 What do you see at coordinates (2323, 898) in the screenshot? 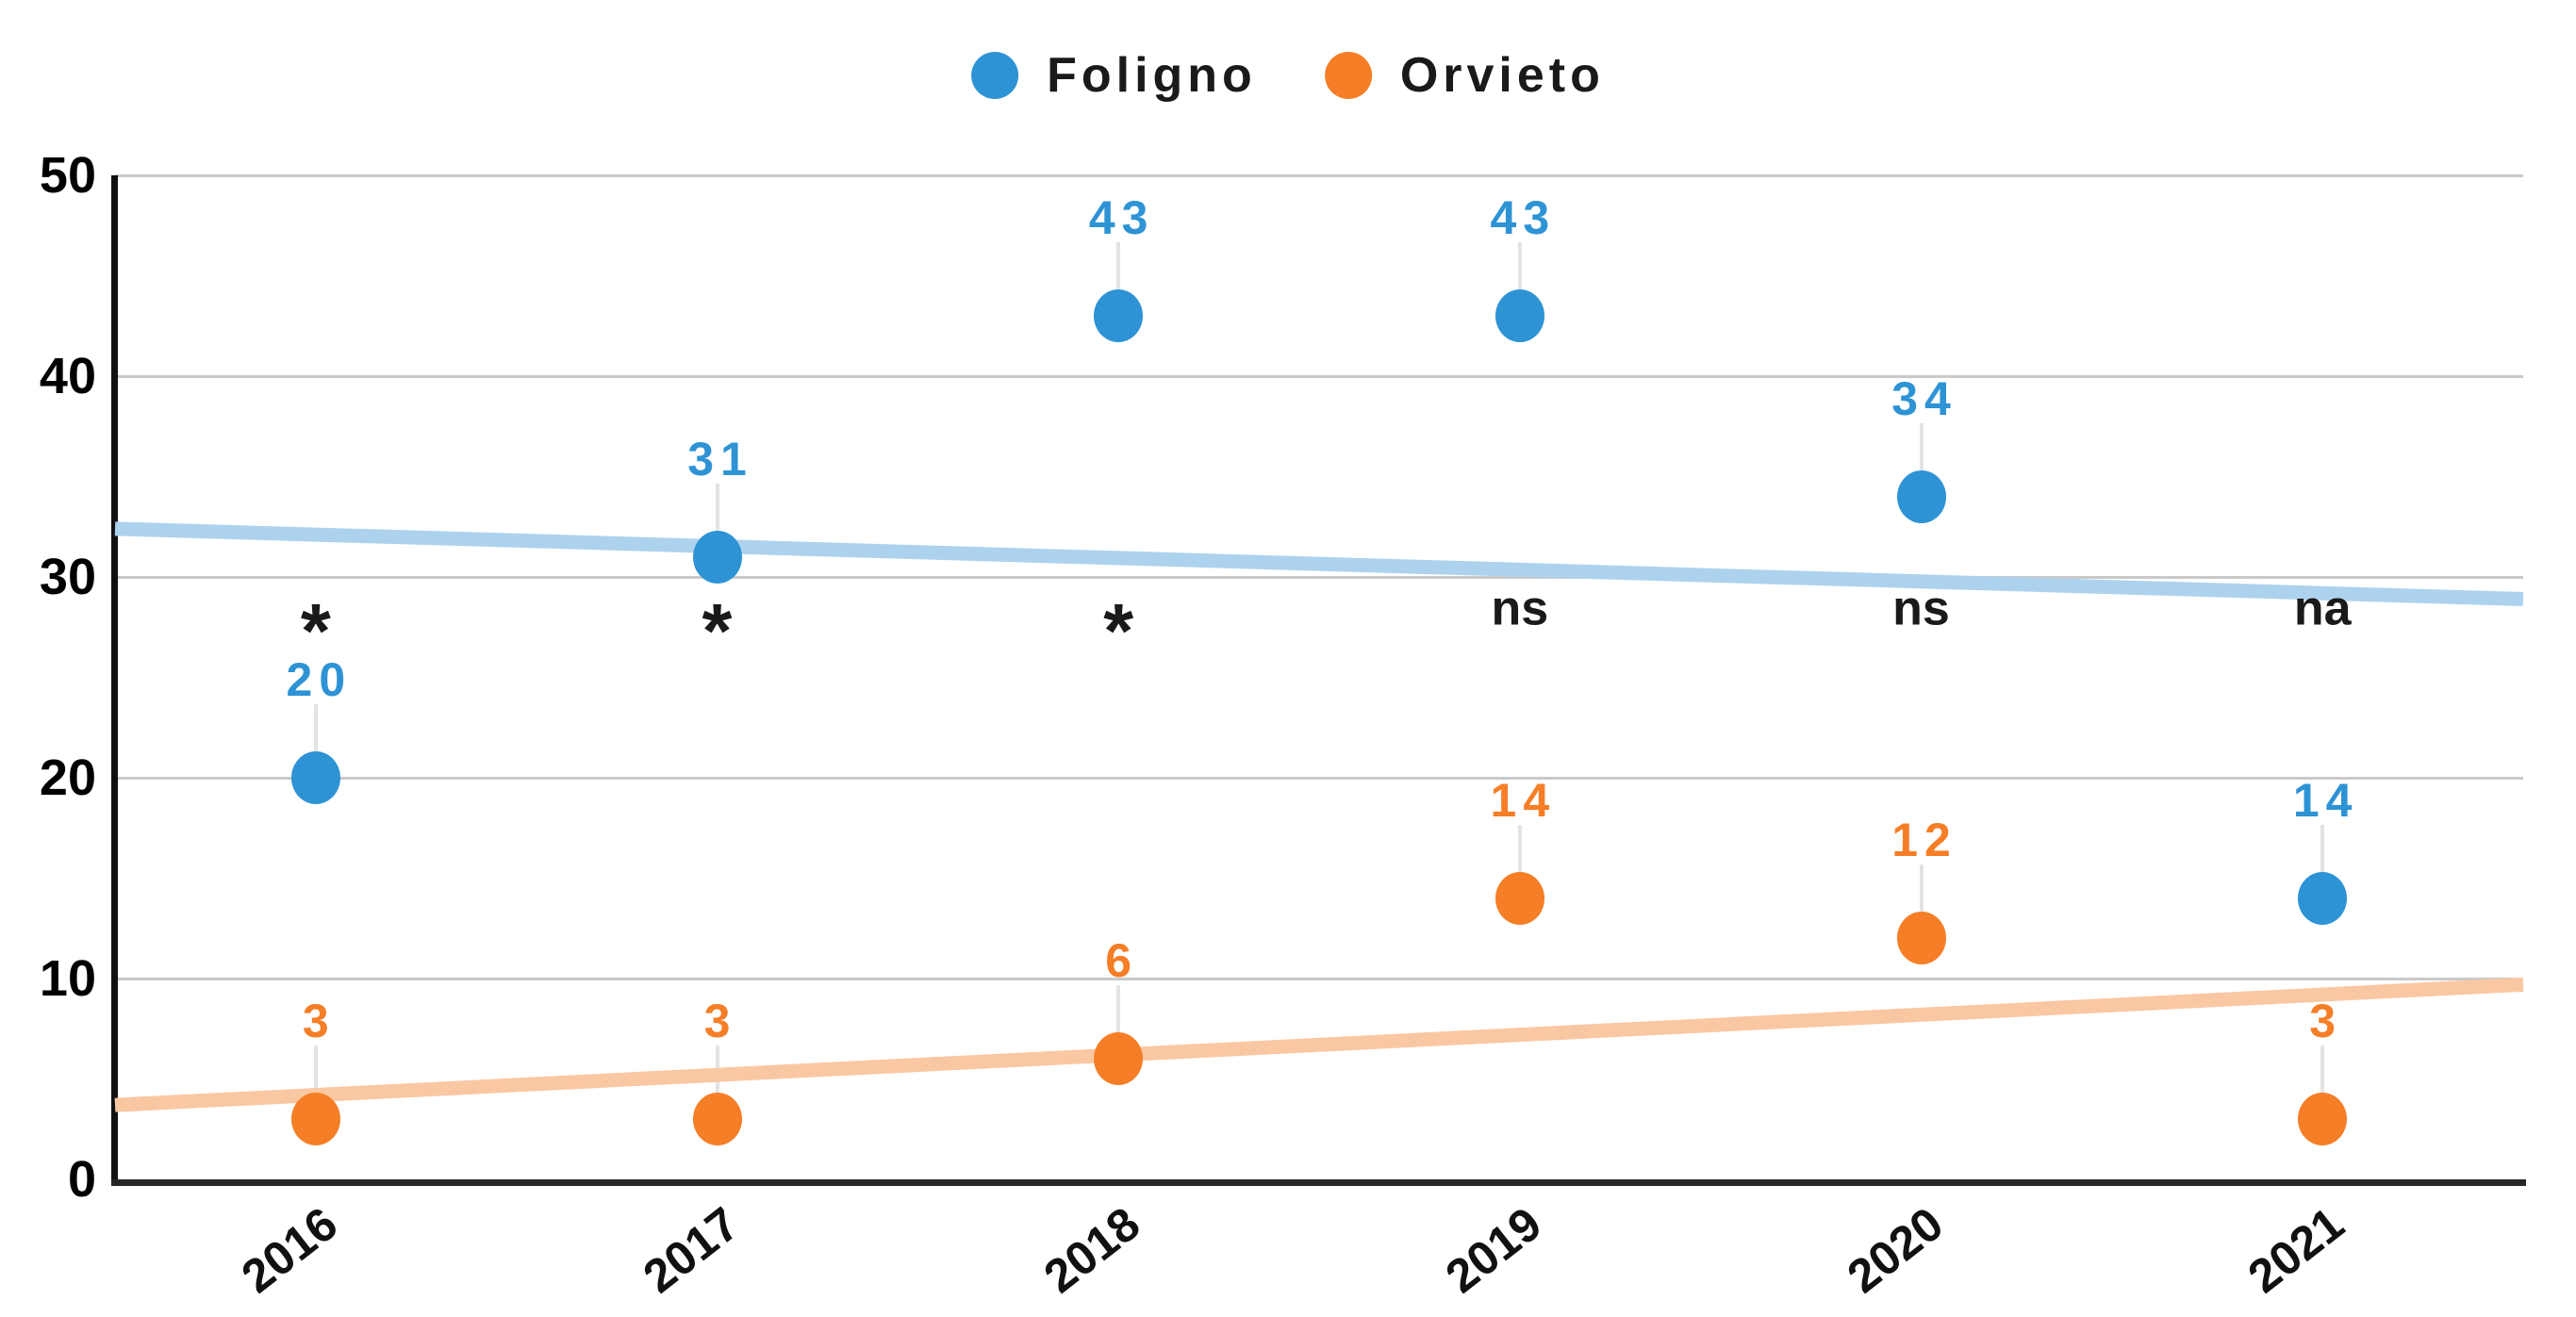
I see `data-point-foligno-2021` at bounding box center [2323, 898].